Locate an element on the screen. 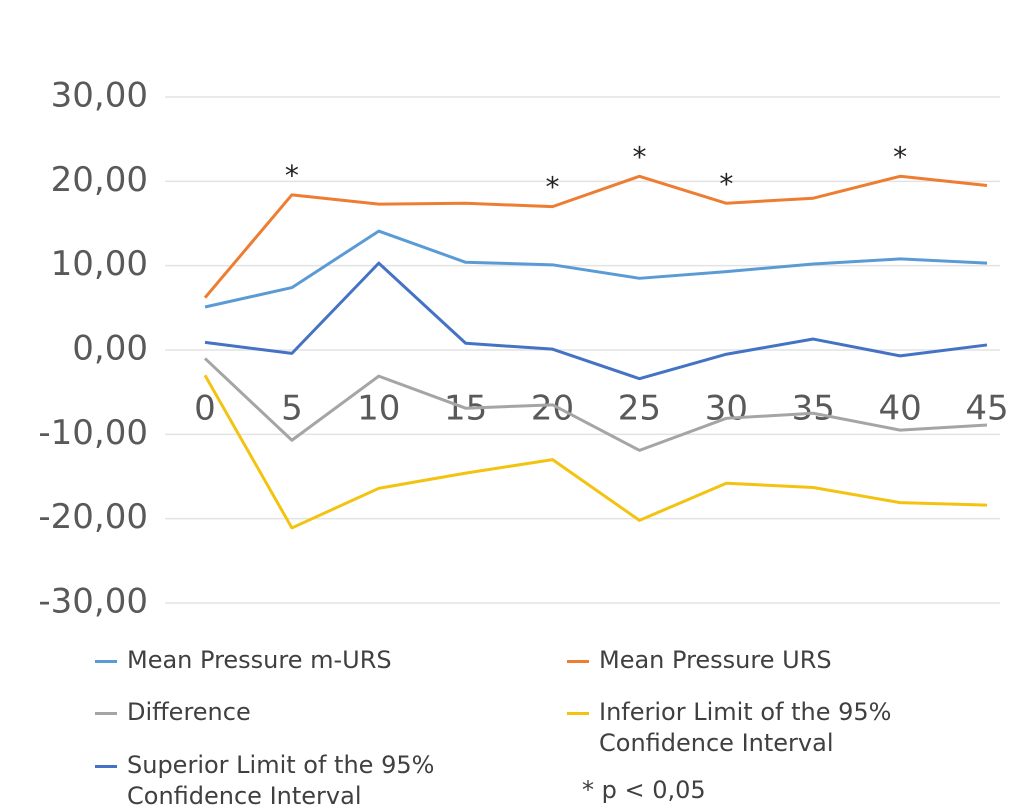  y-tick-label: 10,00 is located at coordinates (99, 264).